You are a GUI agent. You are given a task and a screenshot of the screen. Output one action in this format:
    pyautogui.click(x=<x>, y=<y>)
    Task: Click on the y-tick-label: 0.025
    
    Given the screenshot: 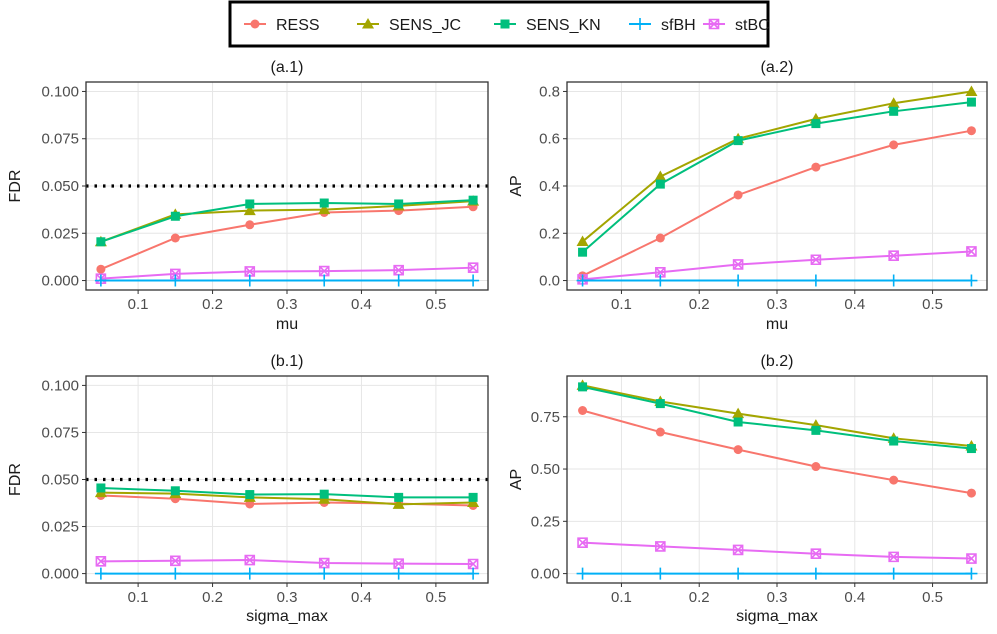 What is the action you would take?
    pyautogui.click(x=60, y=527)
    